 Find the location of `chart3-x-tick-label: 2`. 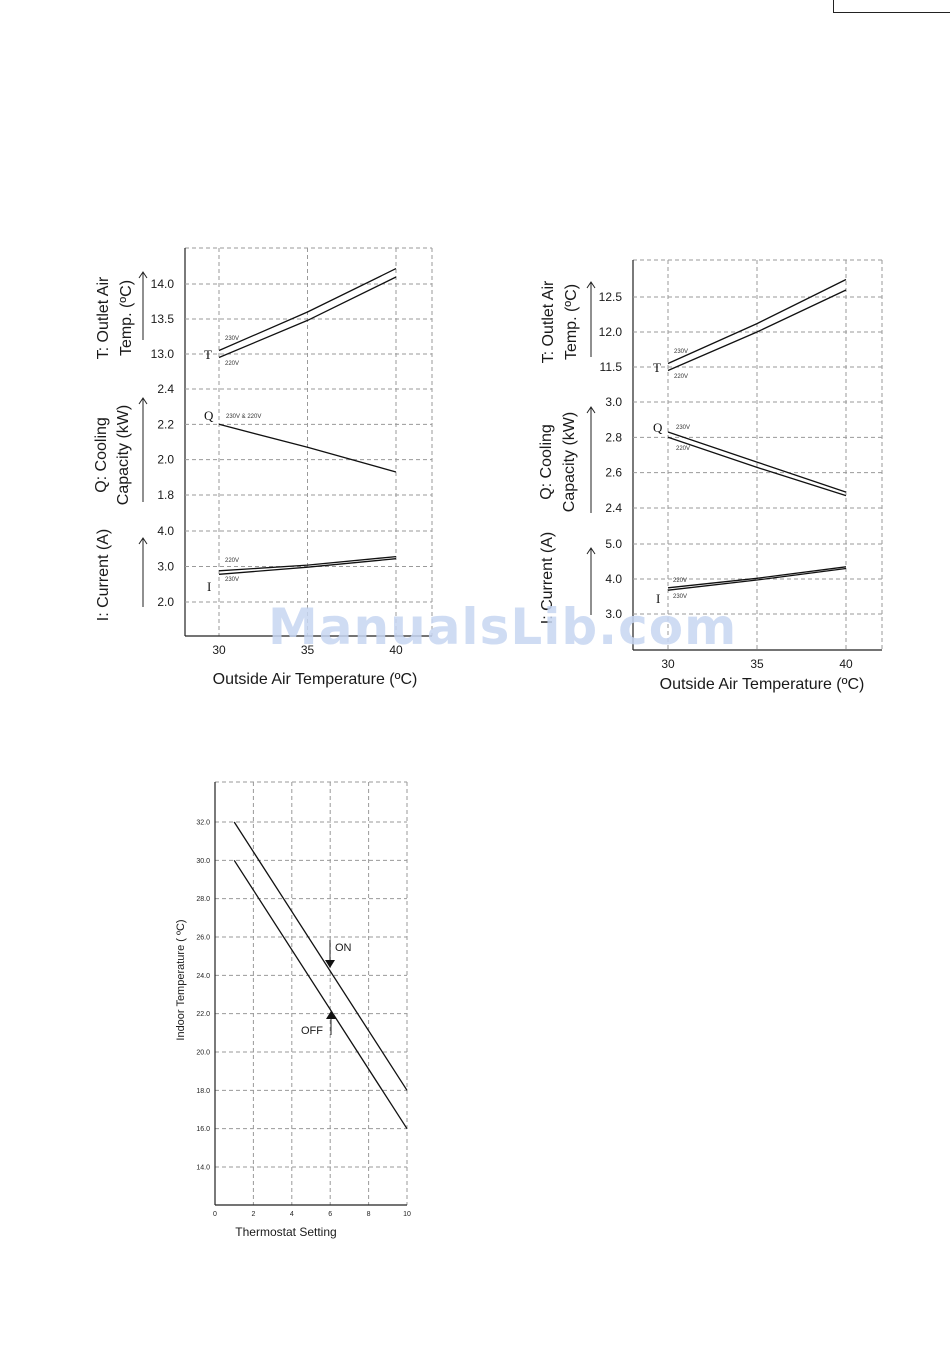

chart3-x-tick-label: 2 is located at coordinates (253, 1214).